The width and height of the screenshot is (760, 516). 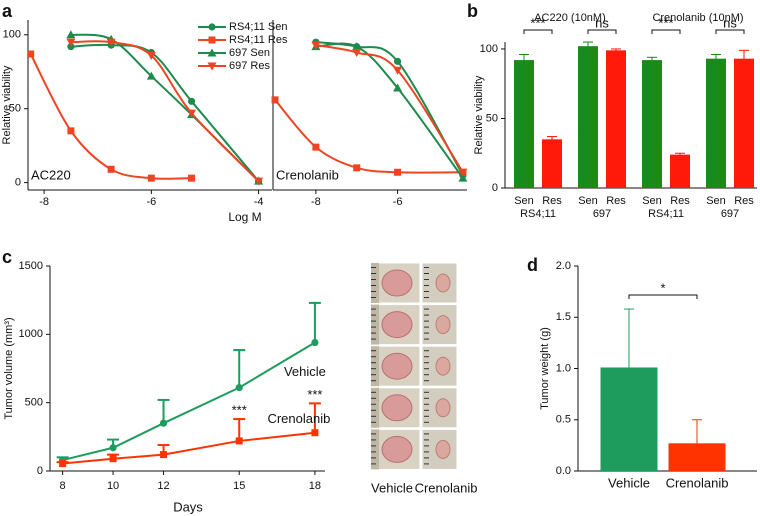 I want to click on group-header: Crenolanib (10nM), so click(x=697, y=18).